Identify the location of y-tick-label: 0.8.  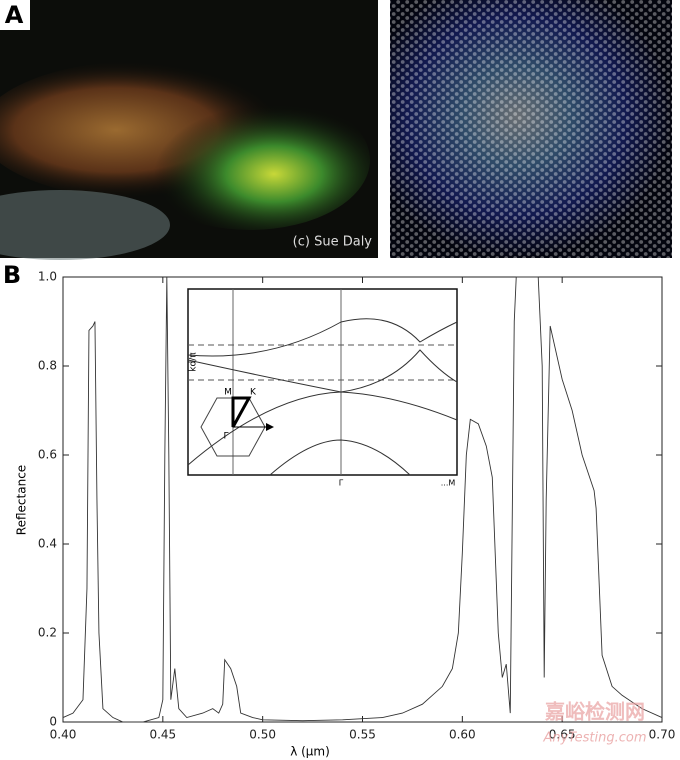
(47, 366).